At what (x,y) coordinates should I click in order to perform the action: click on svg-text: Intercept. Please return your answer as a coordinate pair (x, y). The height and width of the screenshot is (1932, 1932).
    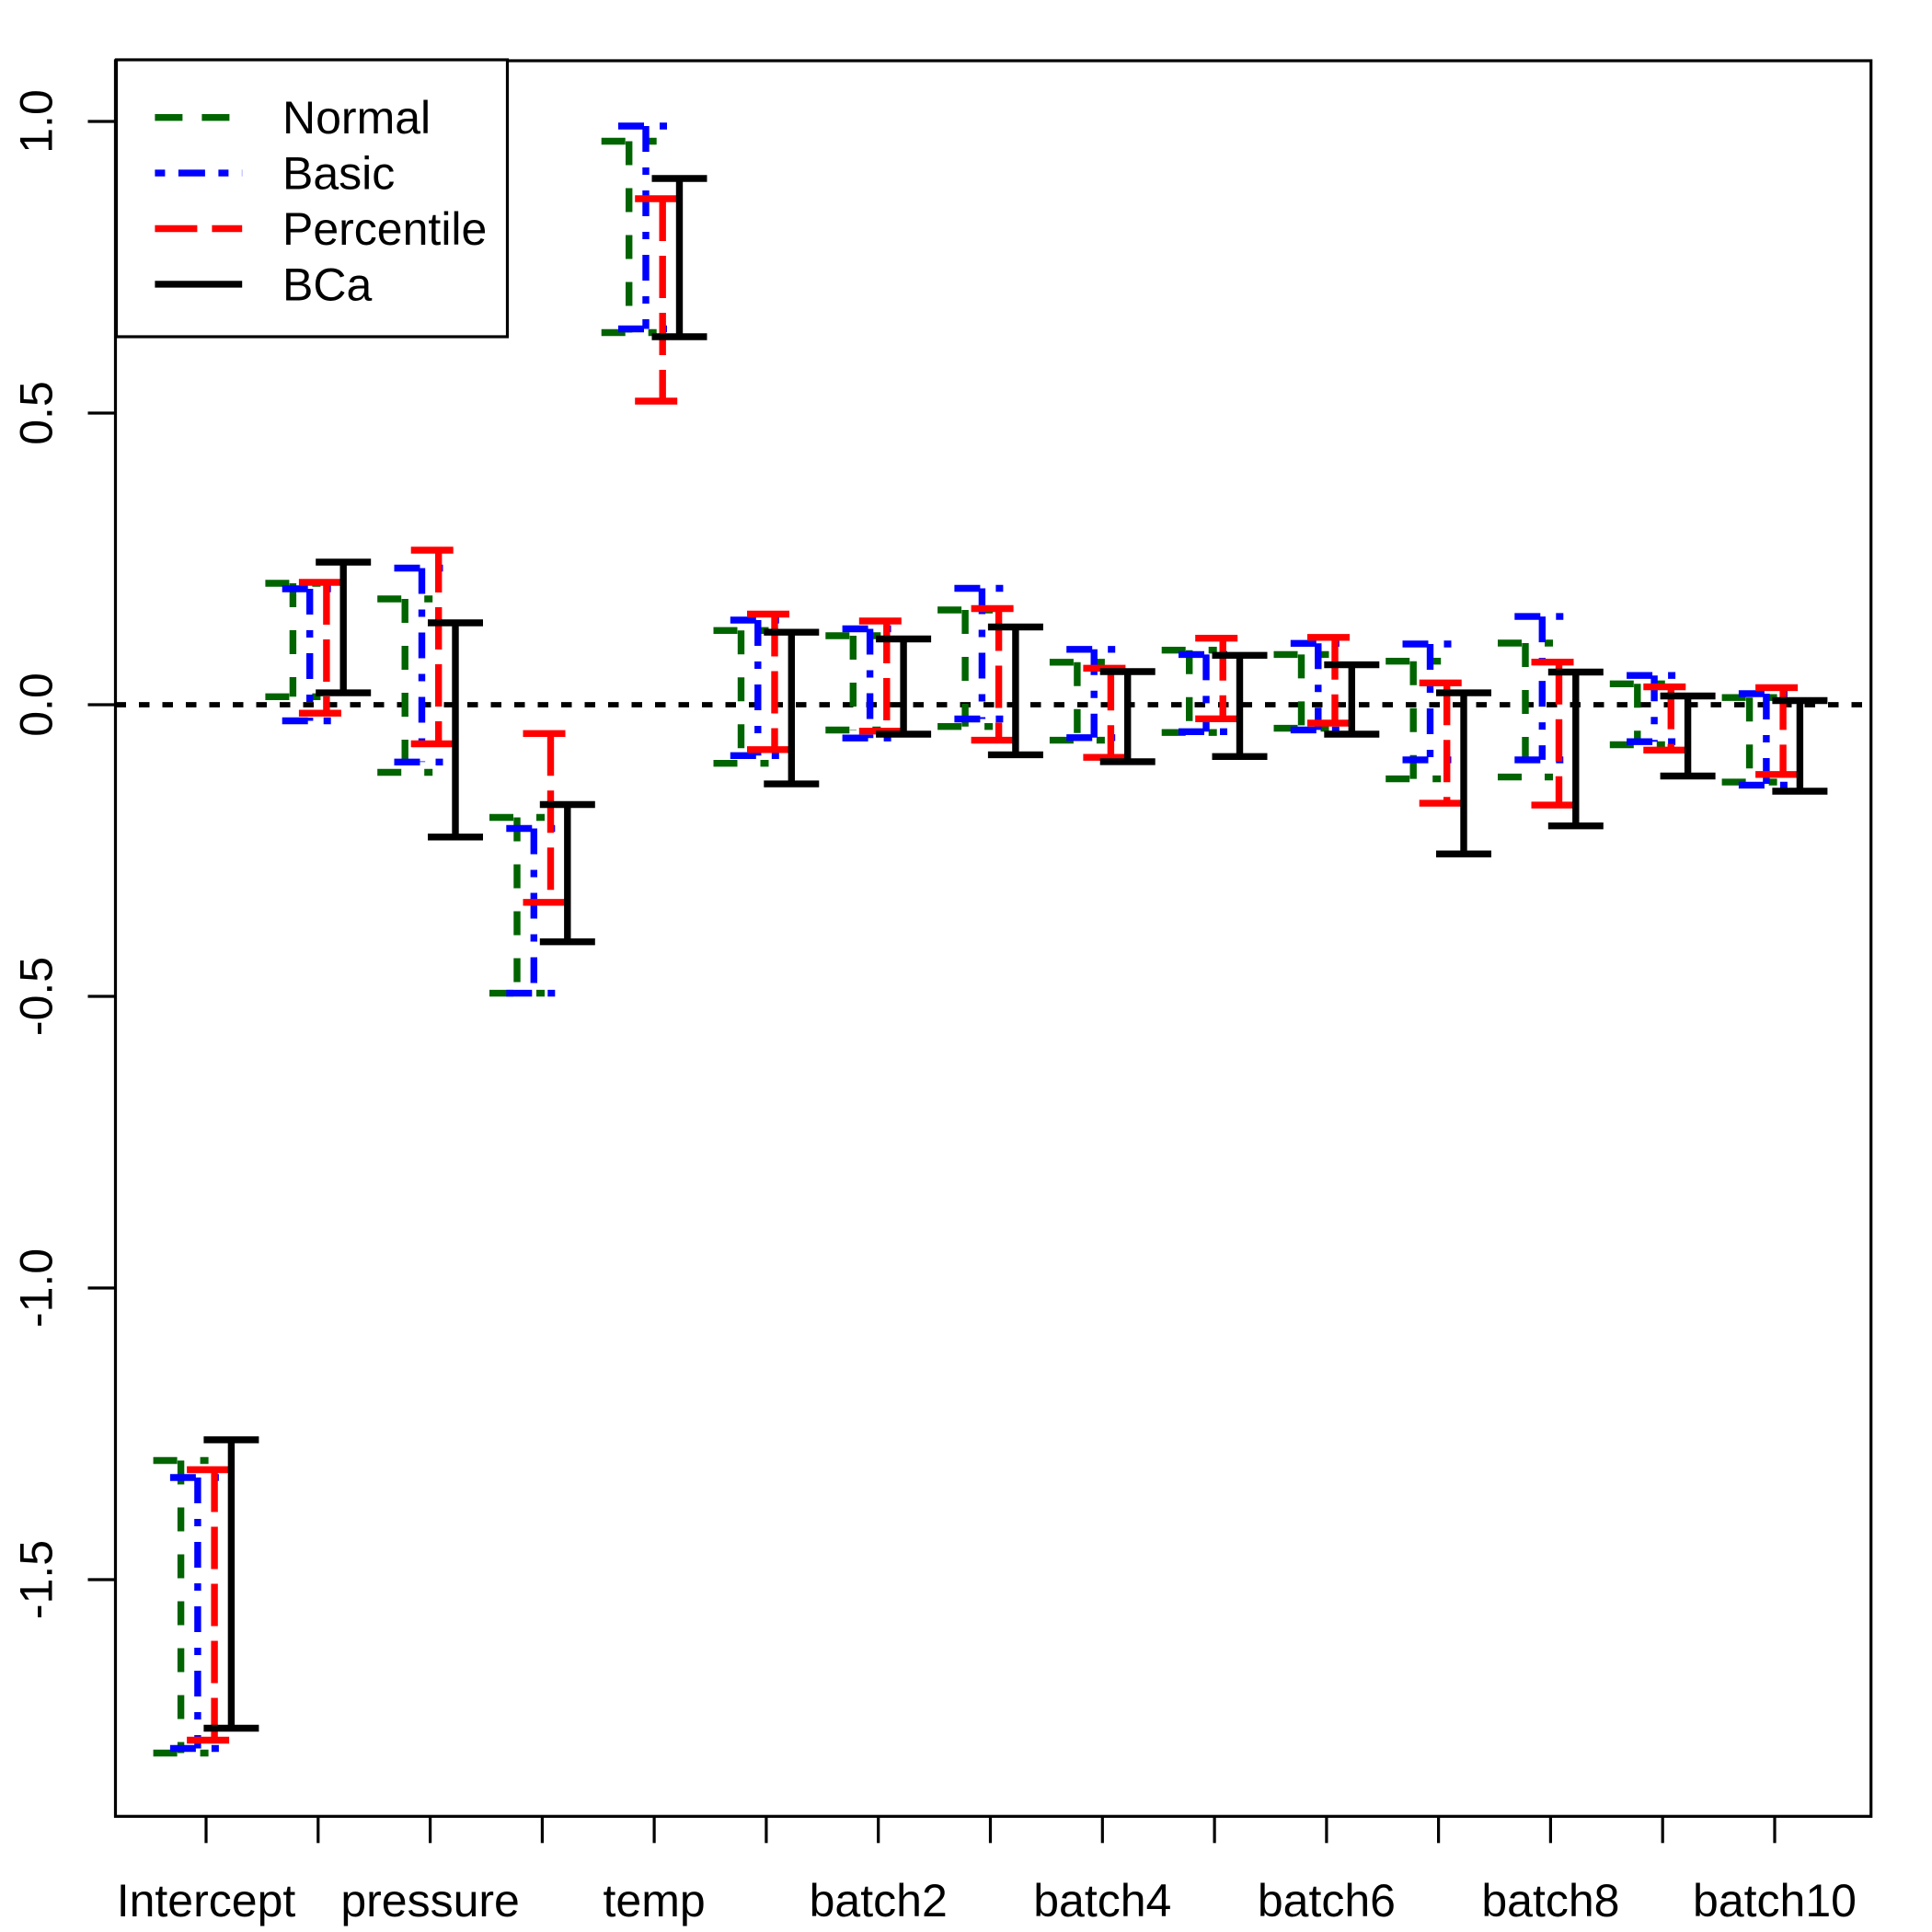
    Looking at the image, I should click on (206, 1901).